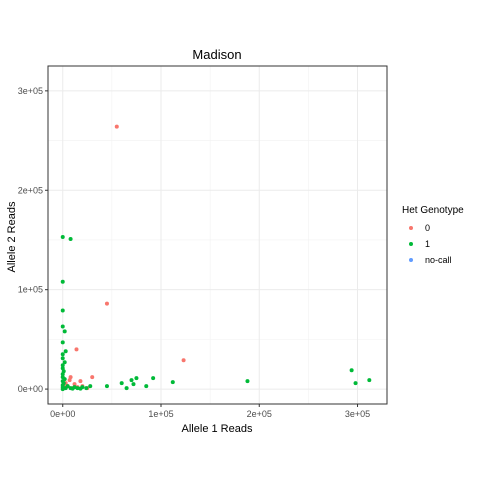  What do you see at coordinates (411, 260) in the screenshot?
I see `legend-key-no-call` at bounding box center [411, 260].